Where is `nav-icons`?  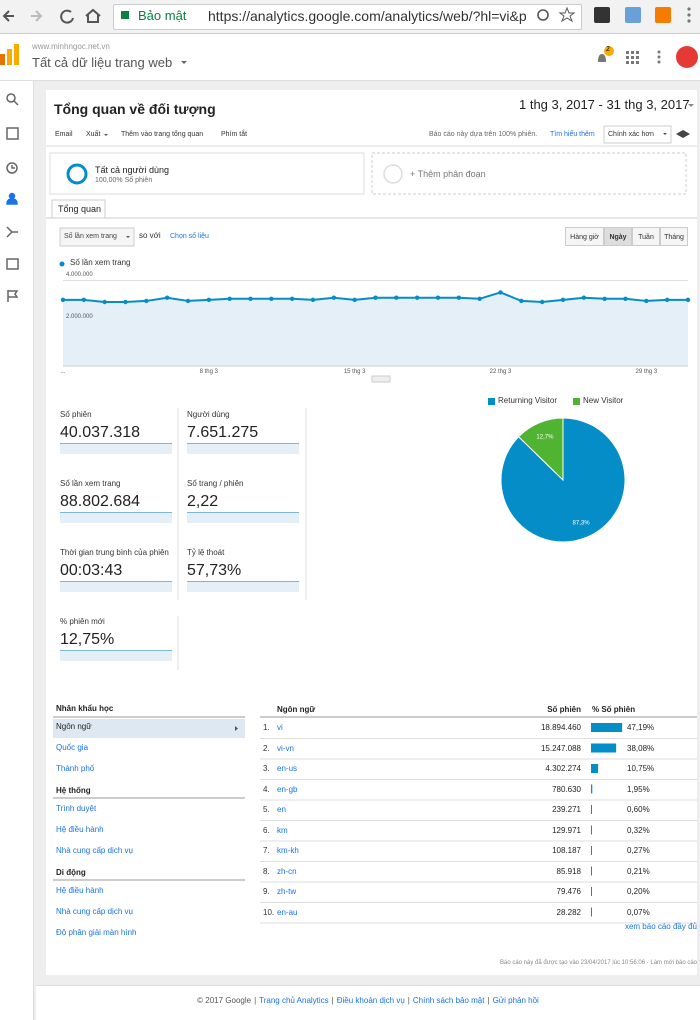 nav-icons is located at coordinates (51, 16).